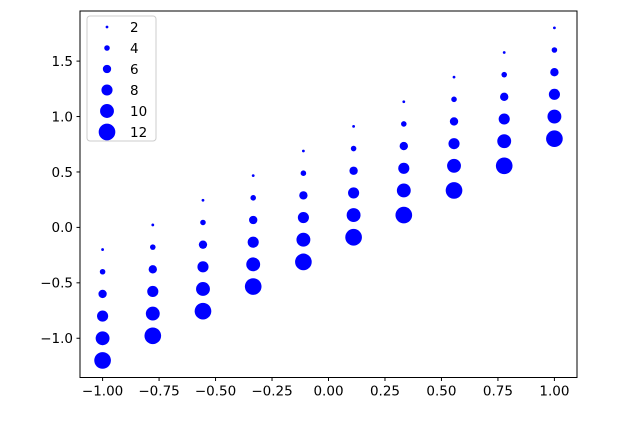  Describe the element at coordinates (134, 70) in the screenshot. I see `legend-label: 6` at that location.